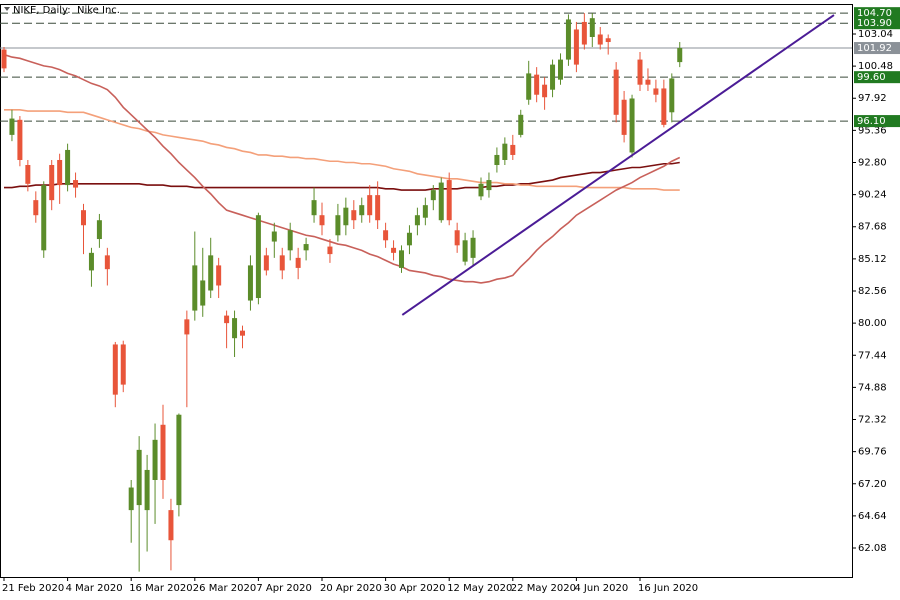  Describe the element at coordinates (224, 588) in the screenshot. I see `x-tick-label: 26 Mar 2020` at that location.